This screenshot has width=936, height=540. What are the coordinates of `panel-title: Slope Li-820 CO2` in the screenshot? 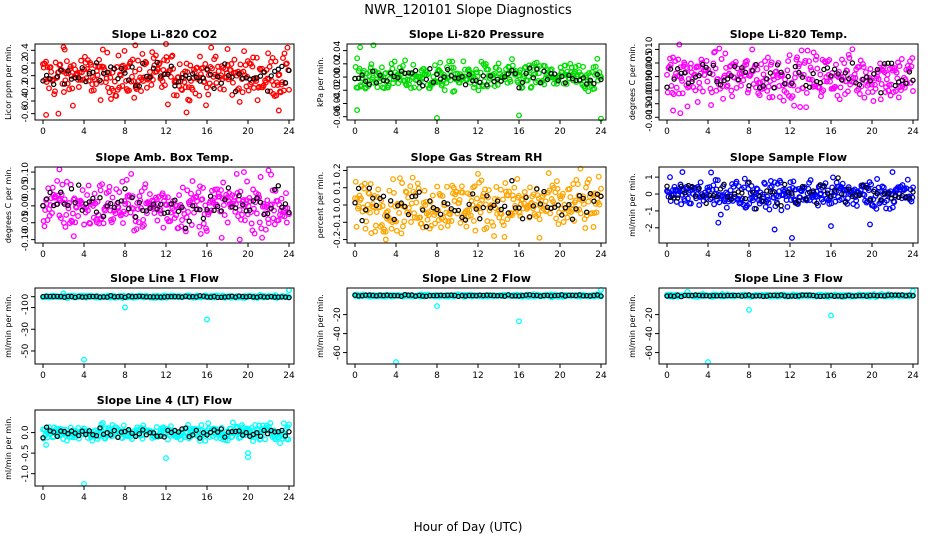 It's located at (165, 34).